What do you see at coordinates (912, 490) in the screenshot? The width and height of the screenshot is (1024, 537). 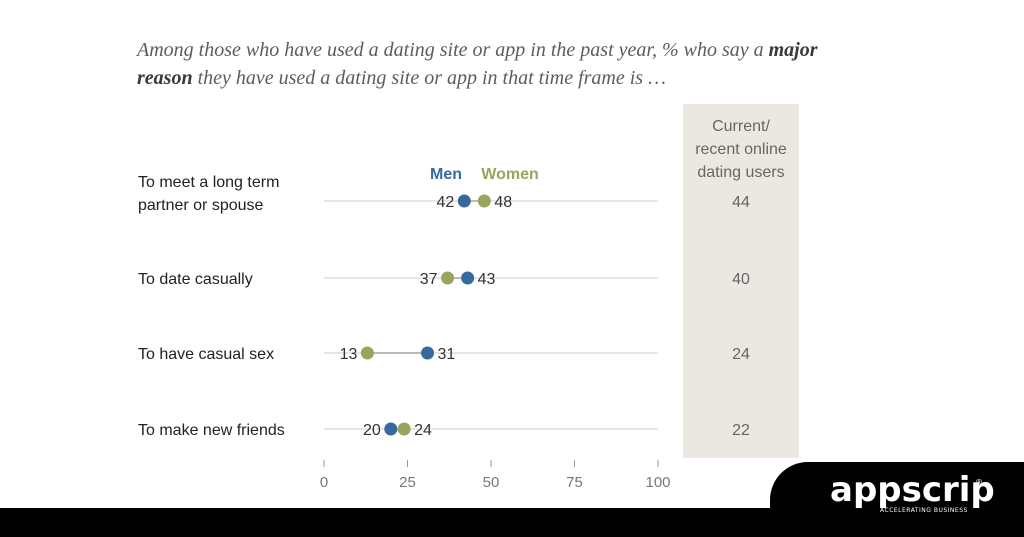 I see `brand-logo-text: appscrip` at bounding box center [912, 490].